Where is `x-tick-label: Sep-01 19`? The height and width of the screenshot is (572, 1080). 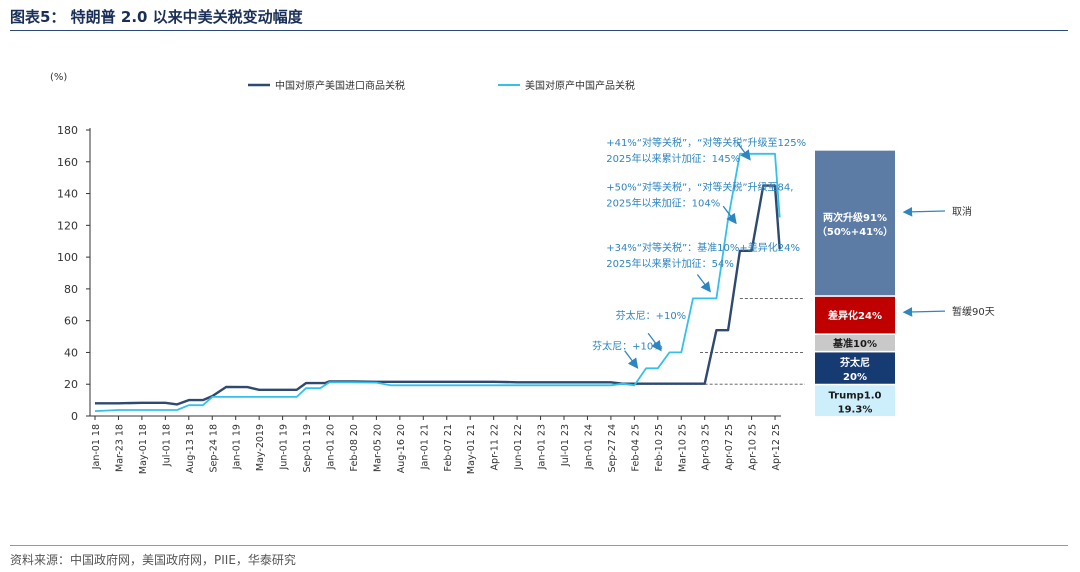
x-tick-label: Sep-01 19 is located at coordinates (307, 448).